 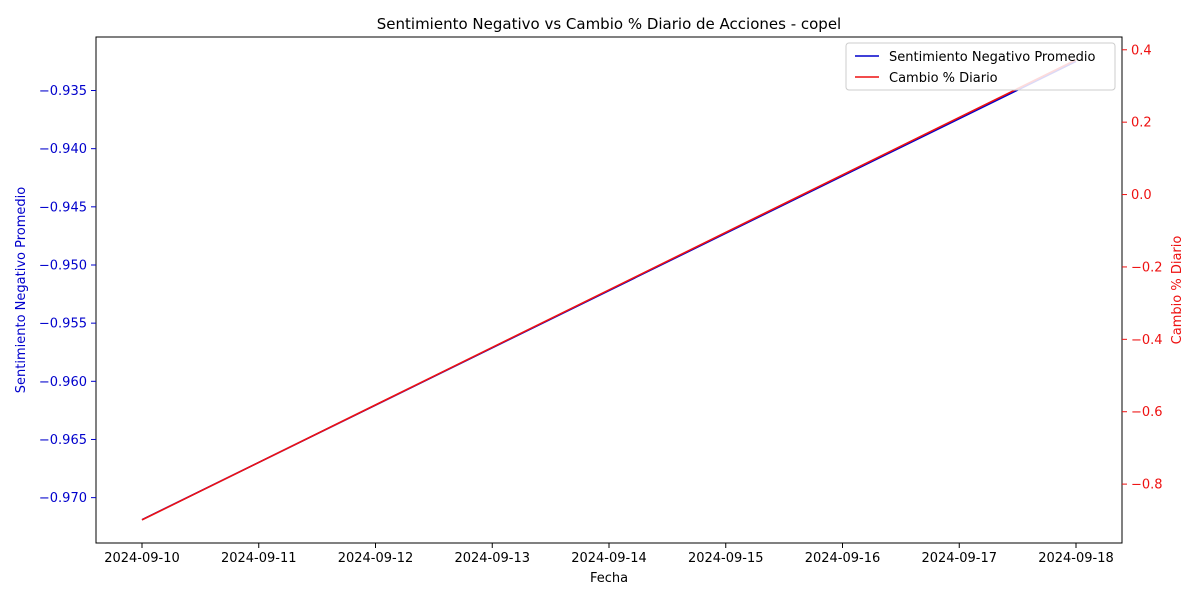 What do you see at coordinates (63, 440) in the screenshot?
I see `y-left-tick-label: −0.965` at bounding box center [63, 440].